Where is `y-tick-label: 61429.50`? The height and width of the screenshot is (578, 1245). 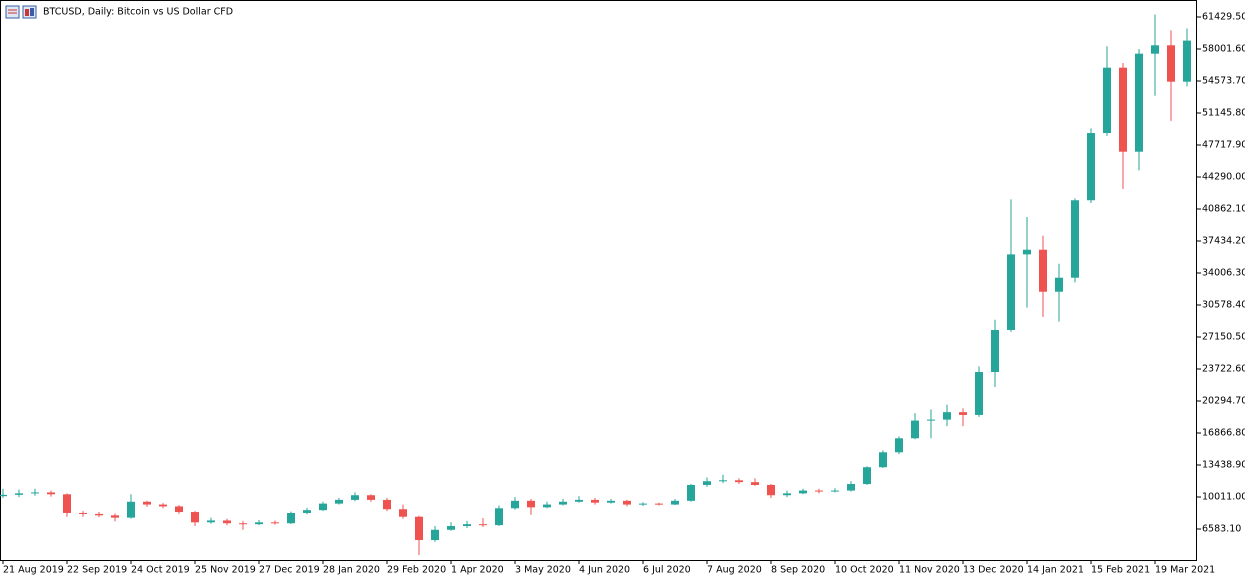
y-tick-label: 61429.50 is located at coordinates (1223, 17).